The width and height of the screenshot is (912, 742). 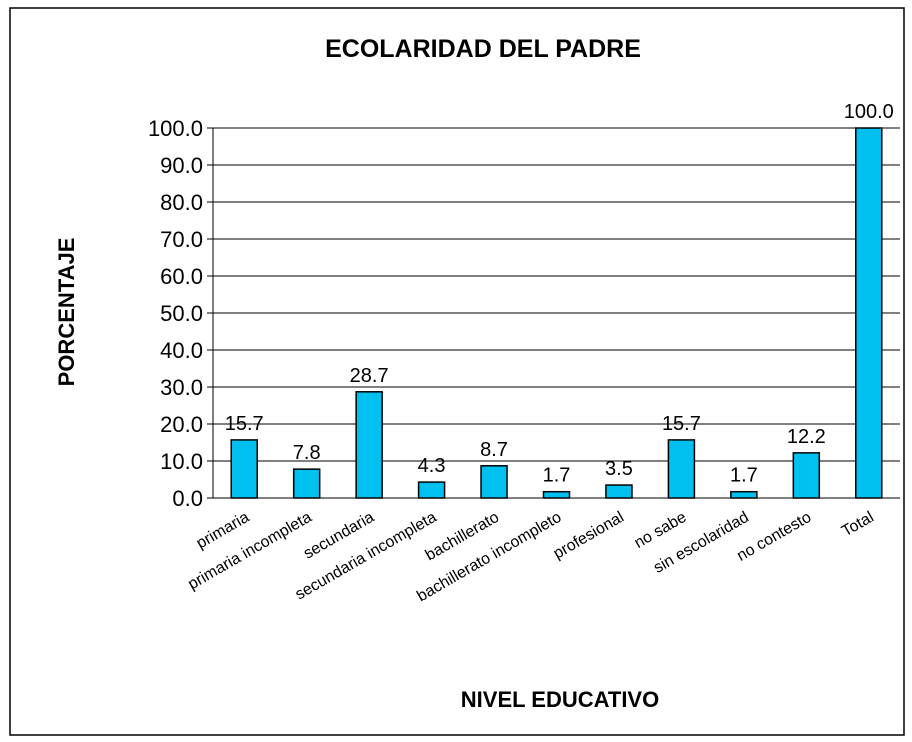 I want to click on y-tick-label: 50.0, so click(x=181, y=313).